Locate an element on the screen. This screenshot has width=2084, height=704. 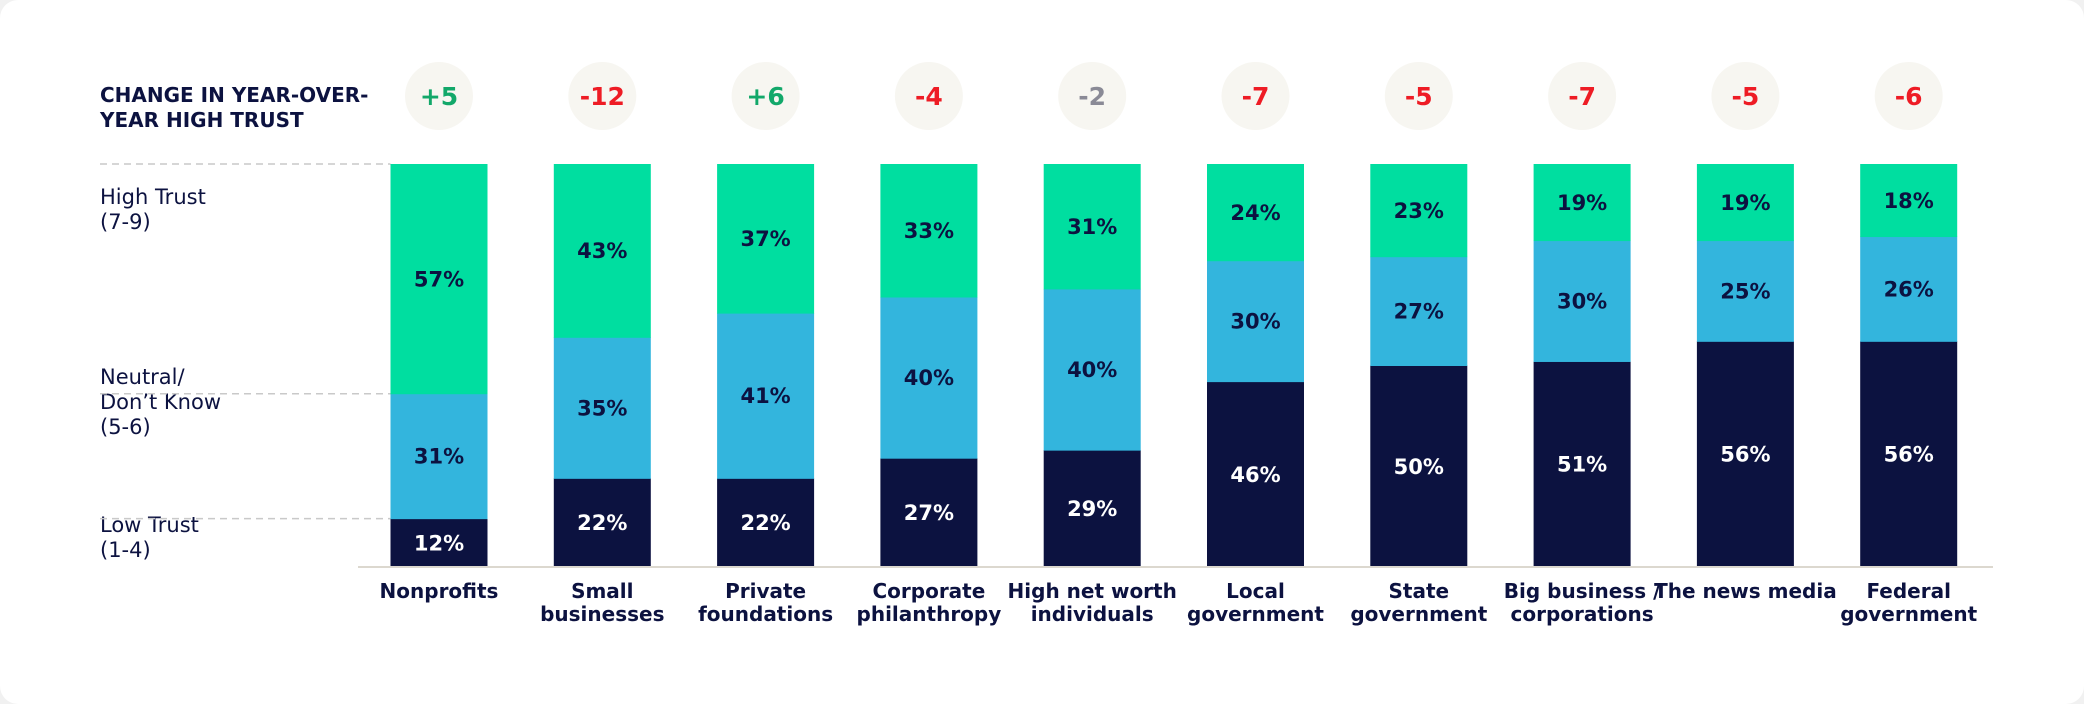
bar-value-label: 37% is located at coordinates (765, 239).